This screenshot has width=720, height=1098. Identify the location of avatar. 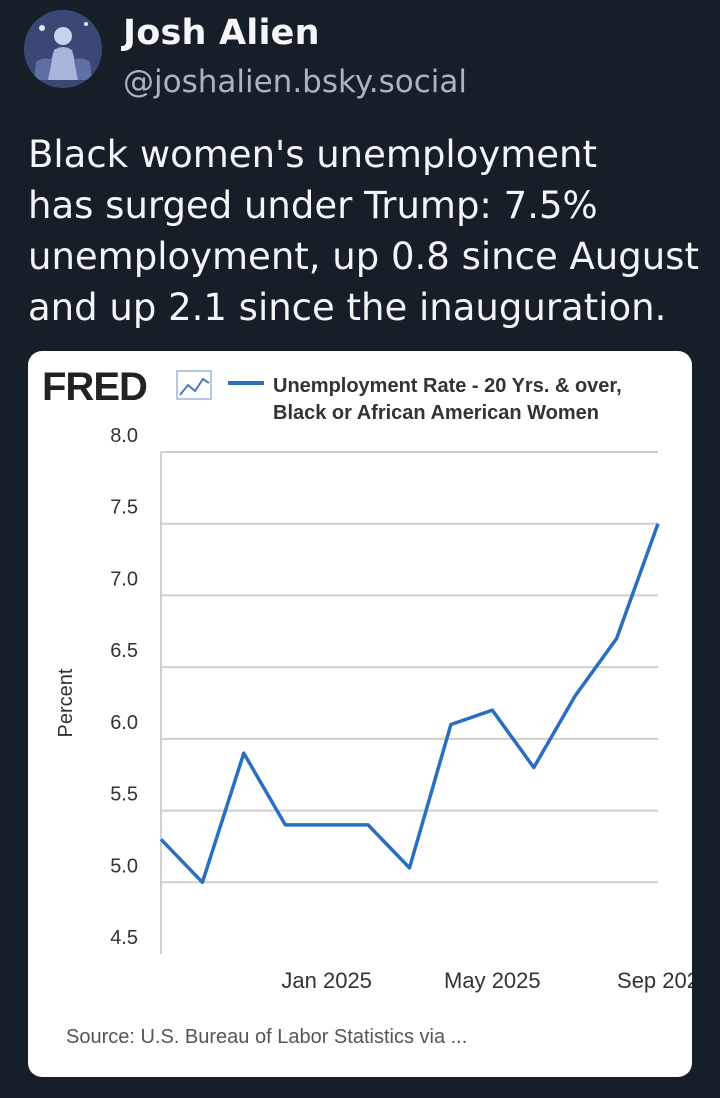
(63, 49).